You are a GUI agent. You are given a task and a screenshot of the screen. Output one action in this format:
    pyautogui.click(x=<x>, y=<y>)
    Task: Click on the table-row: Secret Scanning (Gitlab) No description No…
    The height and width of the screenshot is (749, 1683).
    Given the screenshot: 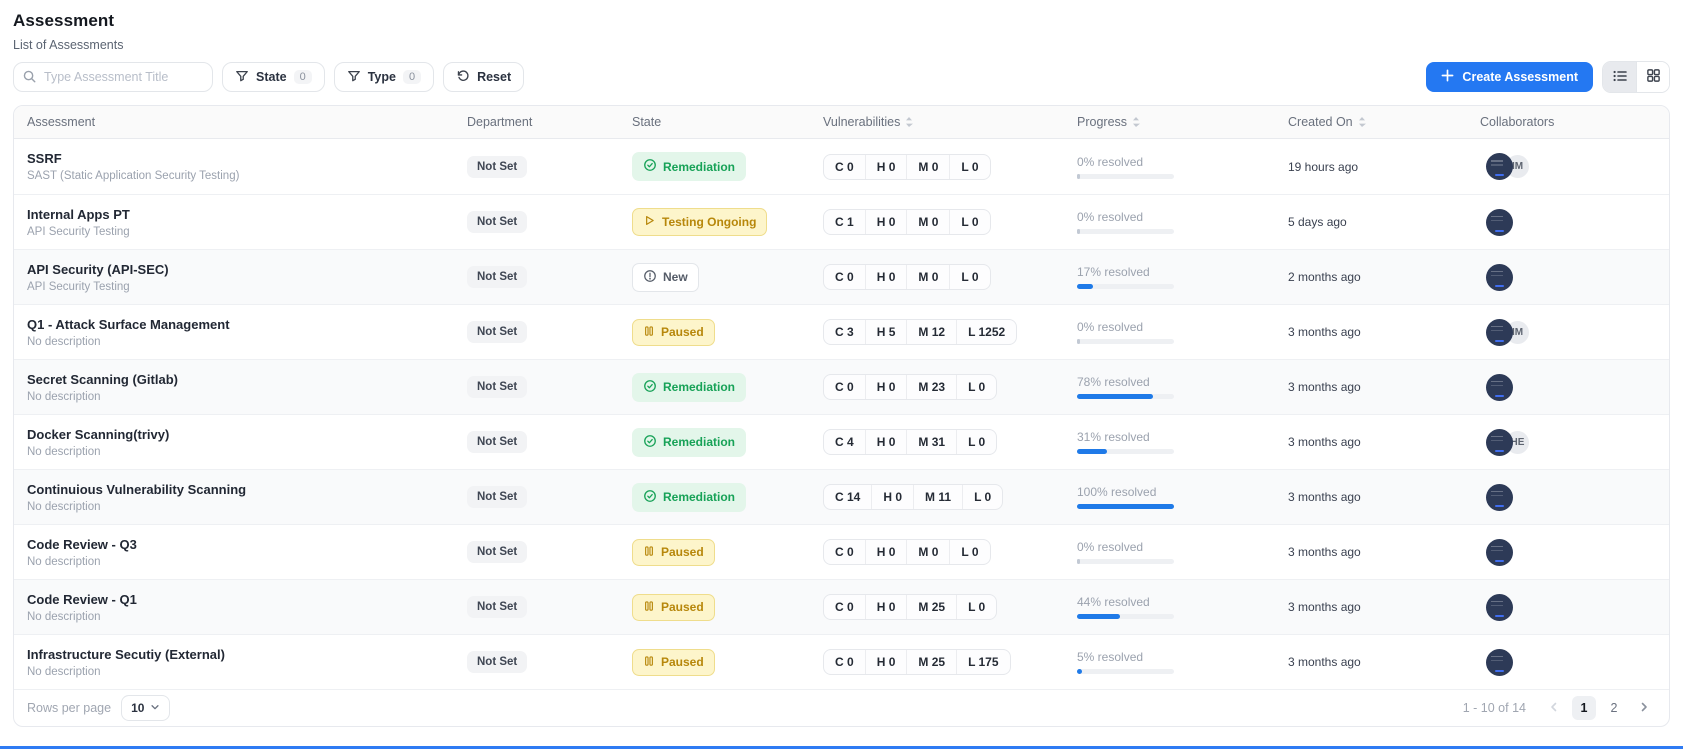 What is the action you would take?
    pyautogui.click(x=841, y=386)
    